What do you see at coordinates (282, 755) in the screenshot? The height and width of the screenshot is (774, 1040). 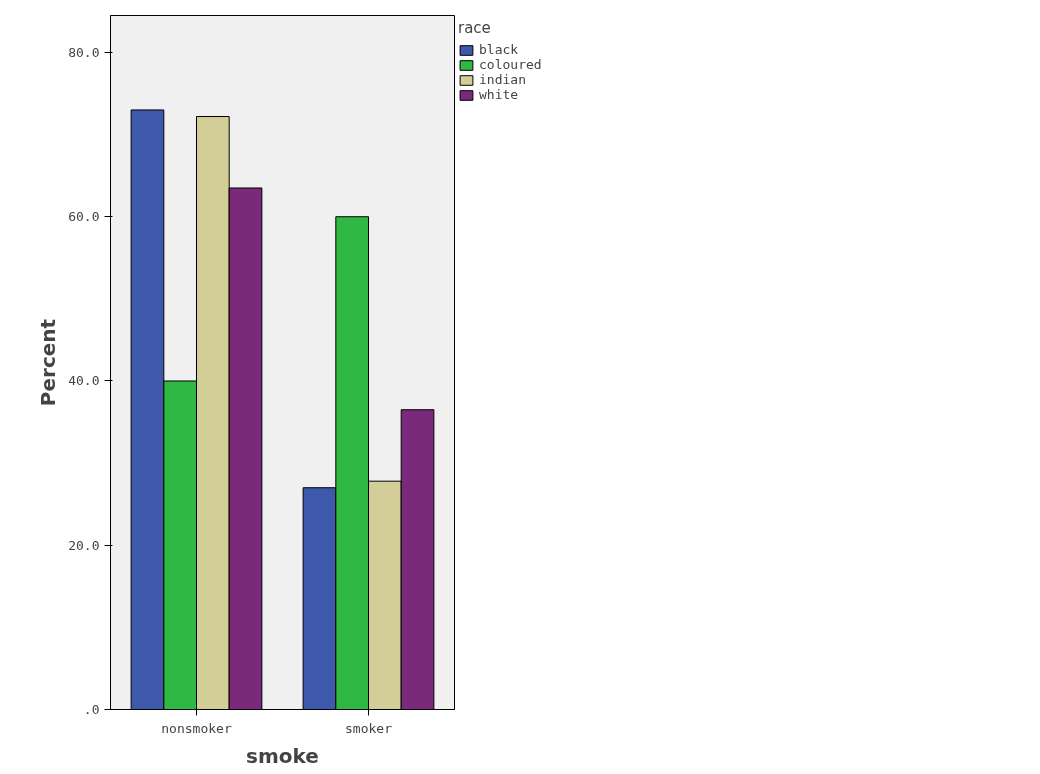 I see `x-axis-title: smoke` at bounding box center [282, 755].